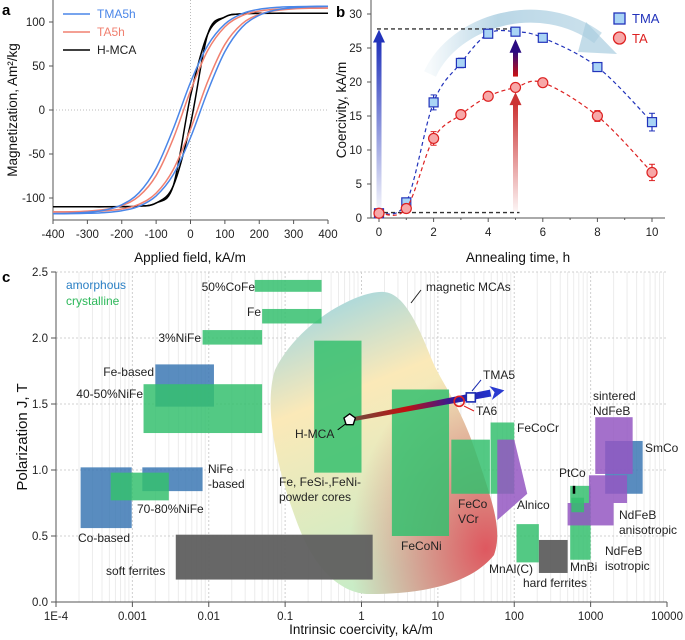  I want to click on label-mnal: MnAl(C), so click(511, 569).